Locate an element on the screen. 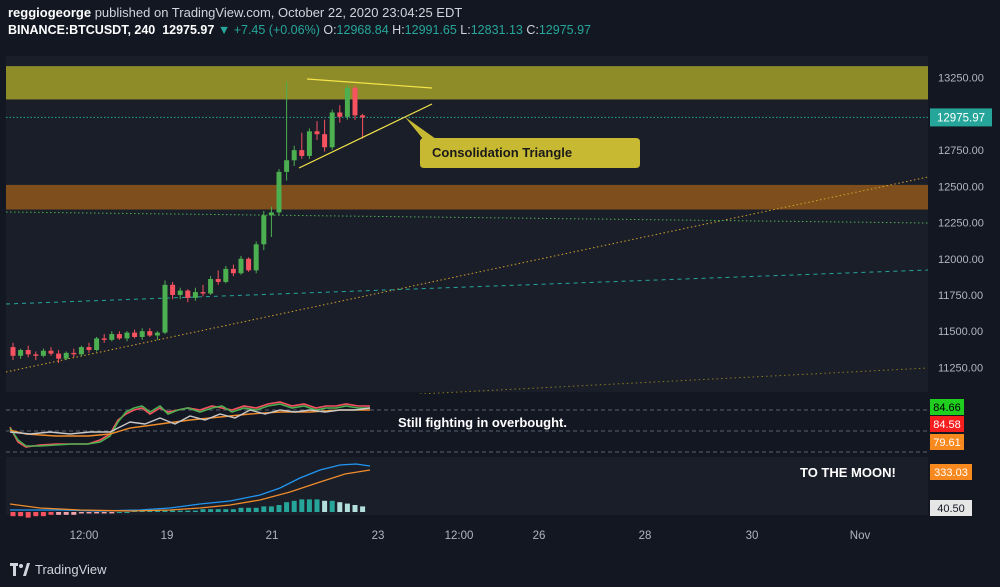 This screenshot has width=1000, height=587. last-price: 12975.97 is located at coordinates (188, 30).